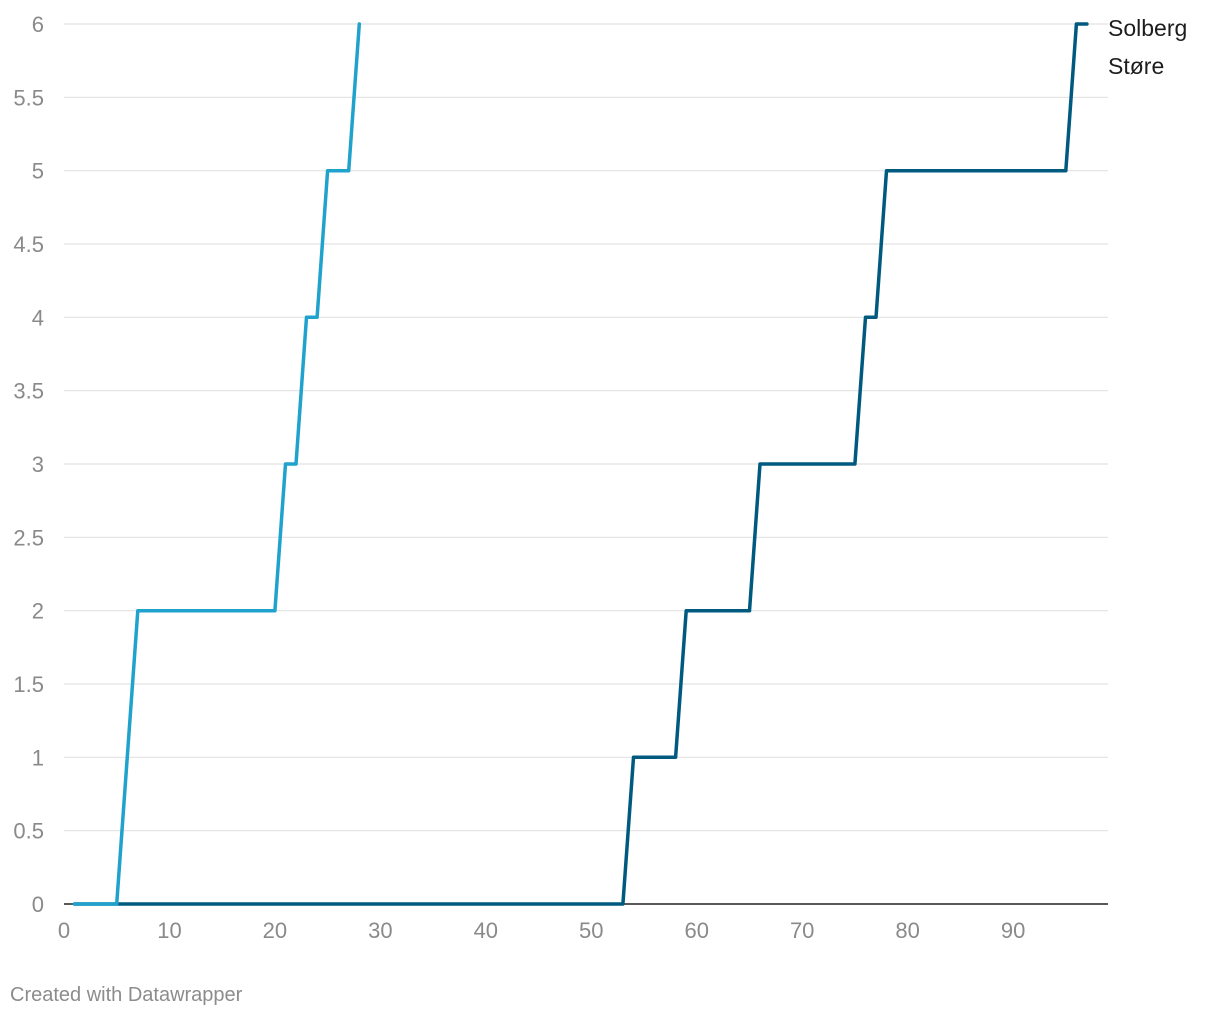 The image size is (1220, 1020). What do you see at coordinates (486, 930) in the screenshot?
I see `x-tick-label: 40` at bounding box center [486, 930].